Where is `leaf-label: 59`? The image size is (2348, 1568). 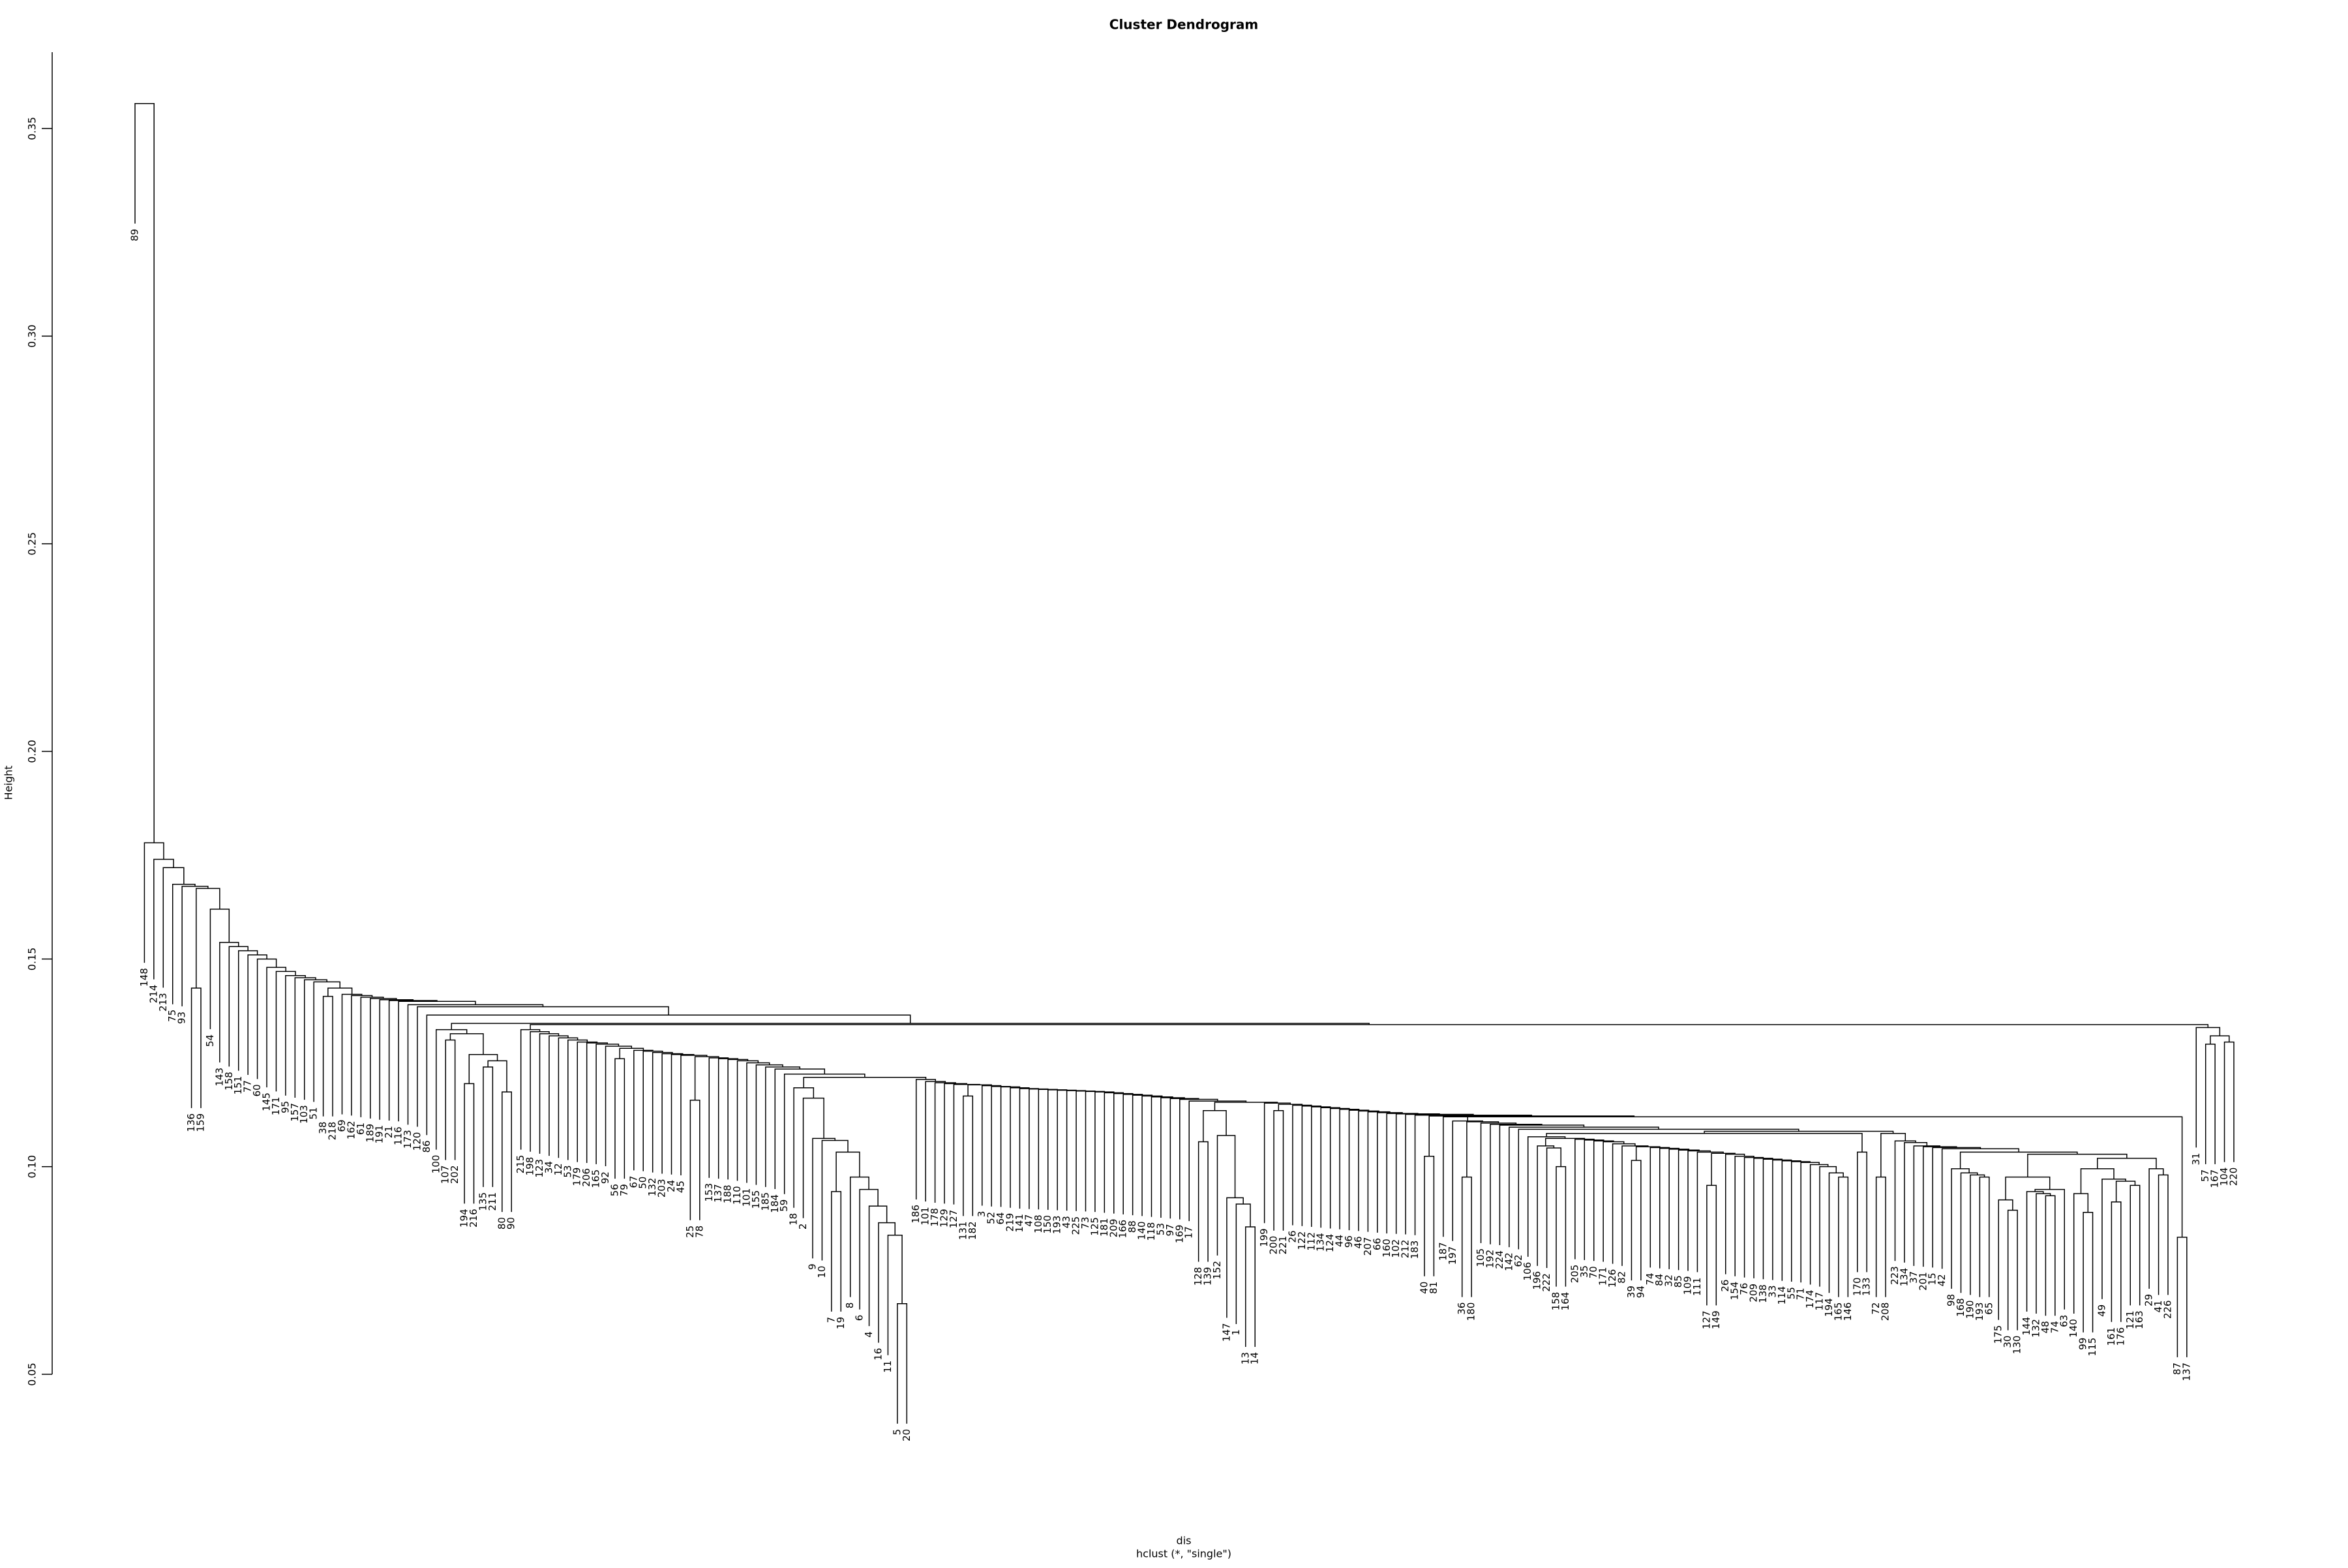 leaf-label: 59 is located at coordinates (784, 1205).